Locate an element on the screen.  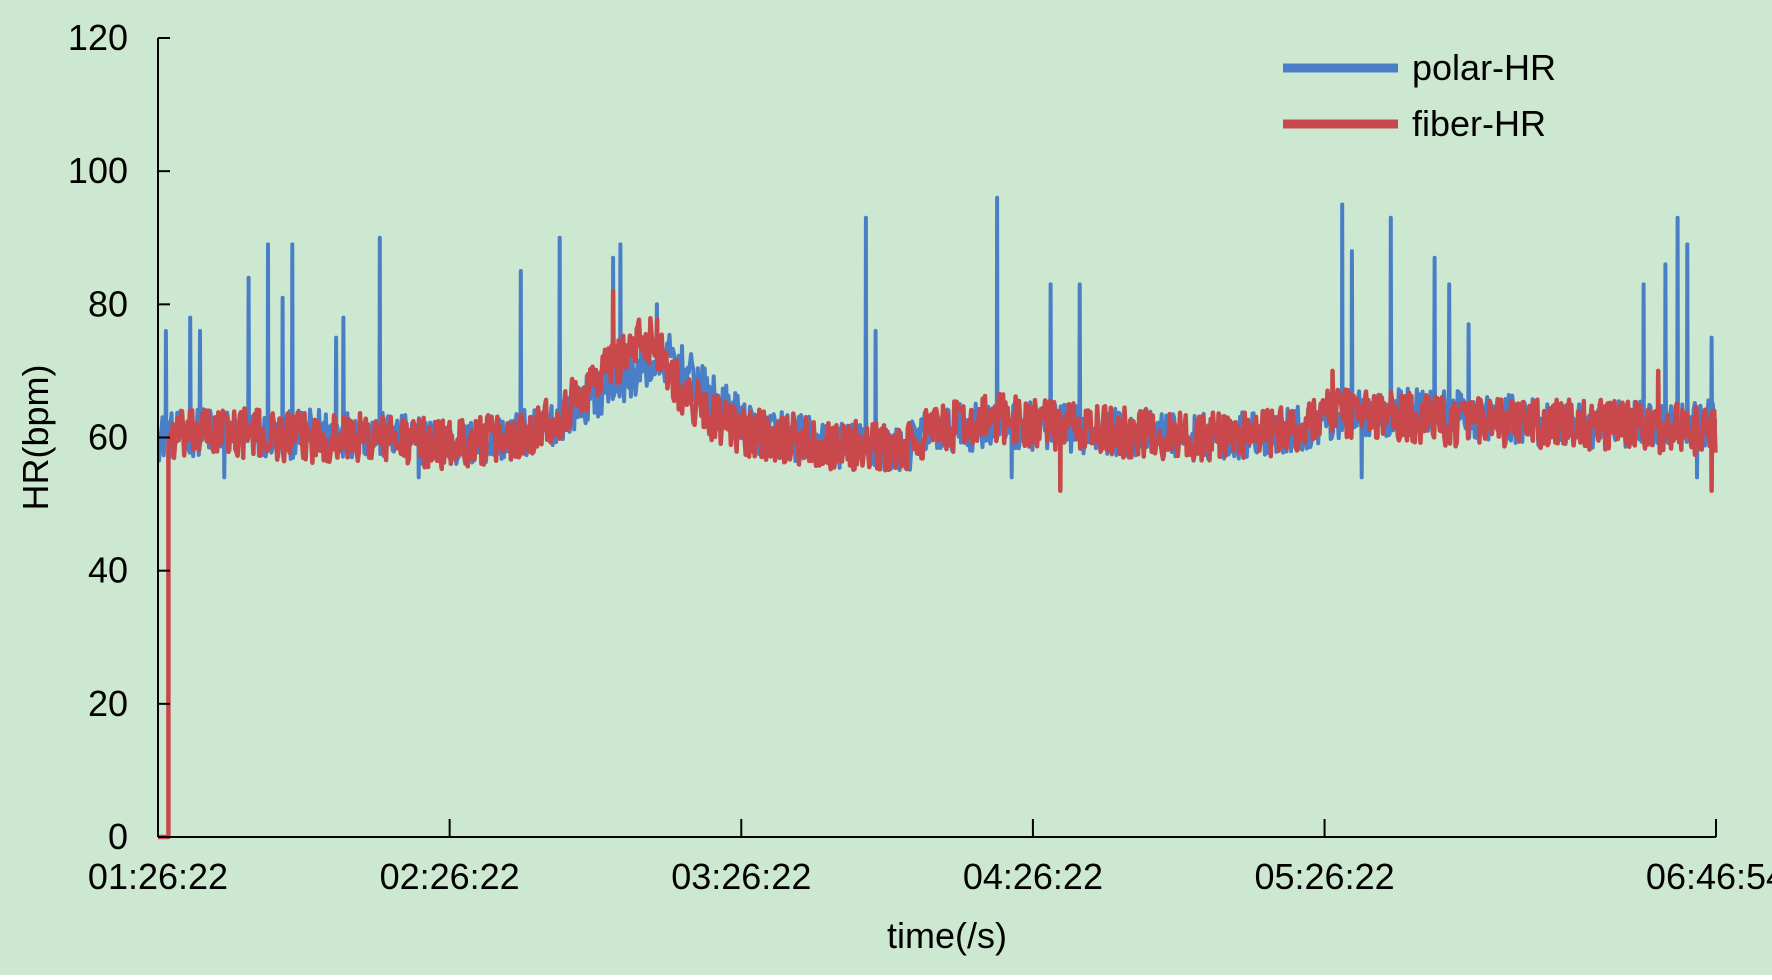
x-tick-label: 01:26:22 is located at coordinates (158, 876).